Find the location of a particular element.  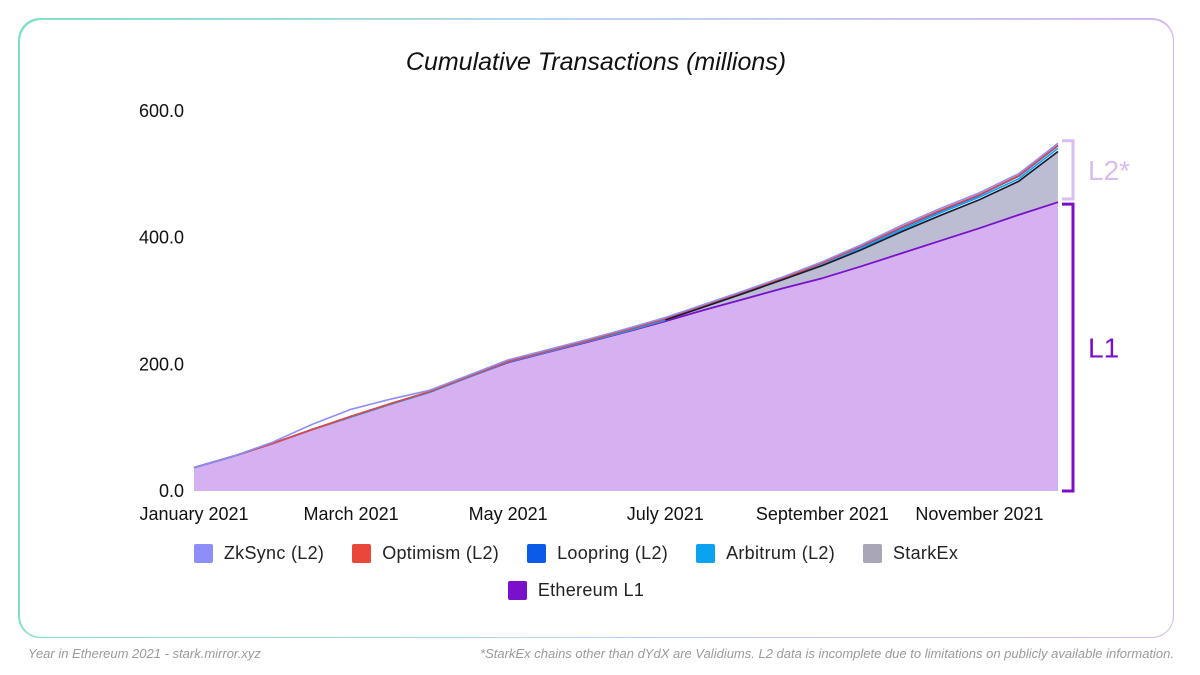

legend-item: Optimism (L2) is located at coordinates (425, 553).